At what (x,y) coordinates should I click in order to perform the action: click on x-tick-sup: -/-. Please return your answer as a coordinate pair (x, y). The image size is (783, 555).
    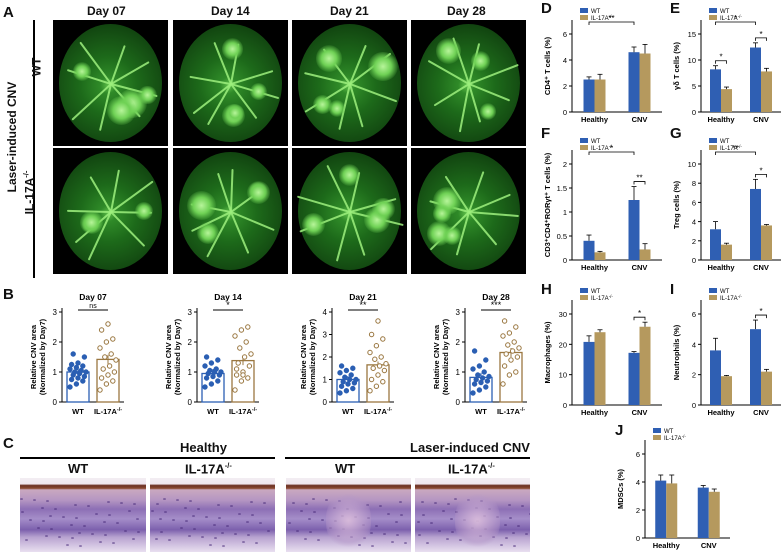
    Looking at the image, I should click on (254, 410).